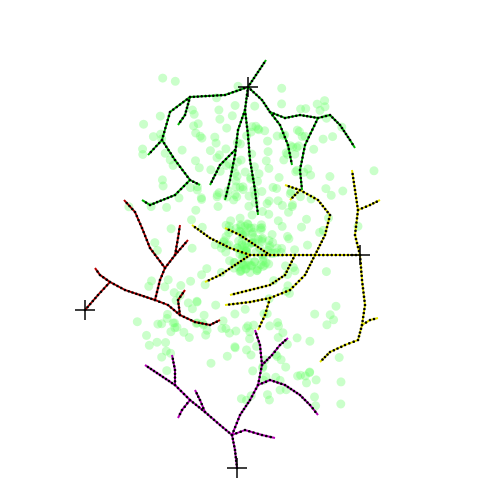 The width and height of the screenshot is (500, 500). What do you see at coordinates (288, 397) in the screenshot?
I see `branch-line` at bounding box center [288, 397].